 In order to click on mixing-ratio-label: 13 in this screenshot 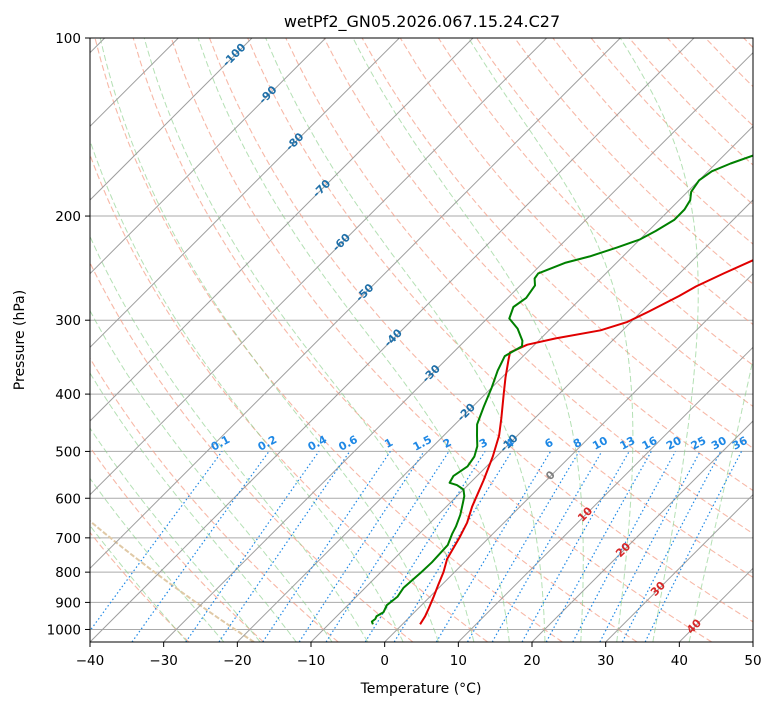, I will do `click(628, 443)`.